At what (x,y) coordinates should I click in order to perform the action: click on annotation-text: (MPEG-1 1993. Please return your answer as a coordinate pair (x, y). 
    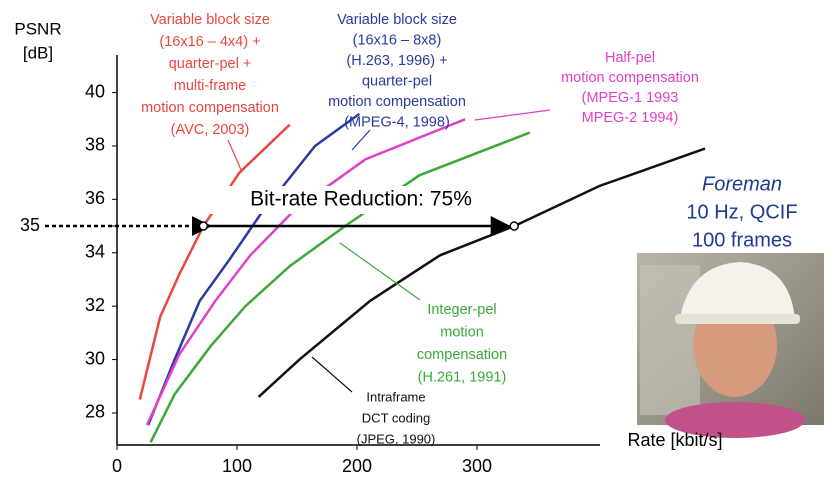
    Looking at the image, I should click on (630, 98).